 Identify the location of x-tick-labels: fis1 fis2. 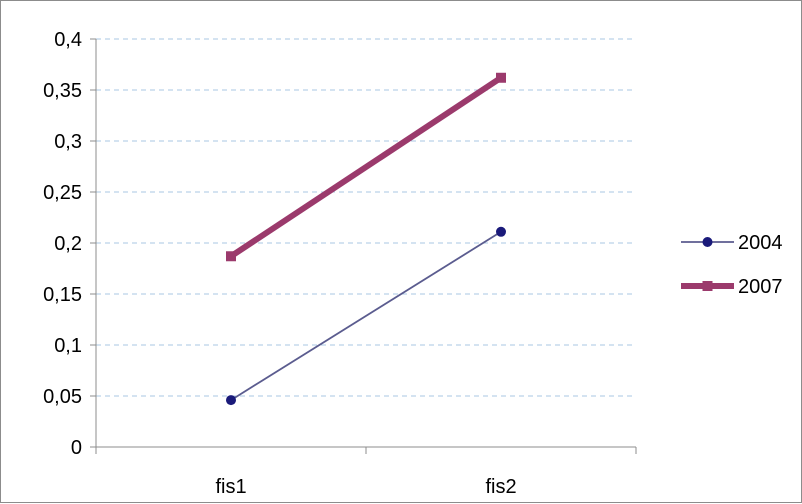
(365, 487).